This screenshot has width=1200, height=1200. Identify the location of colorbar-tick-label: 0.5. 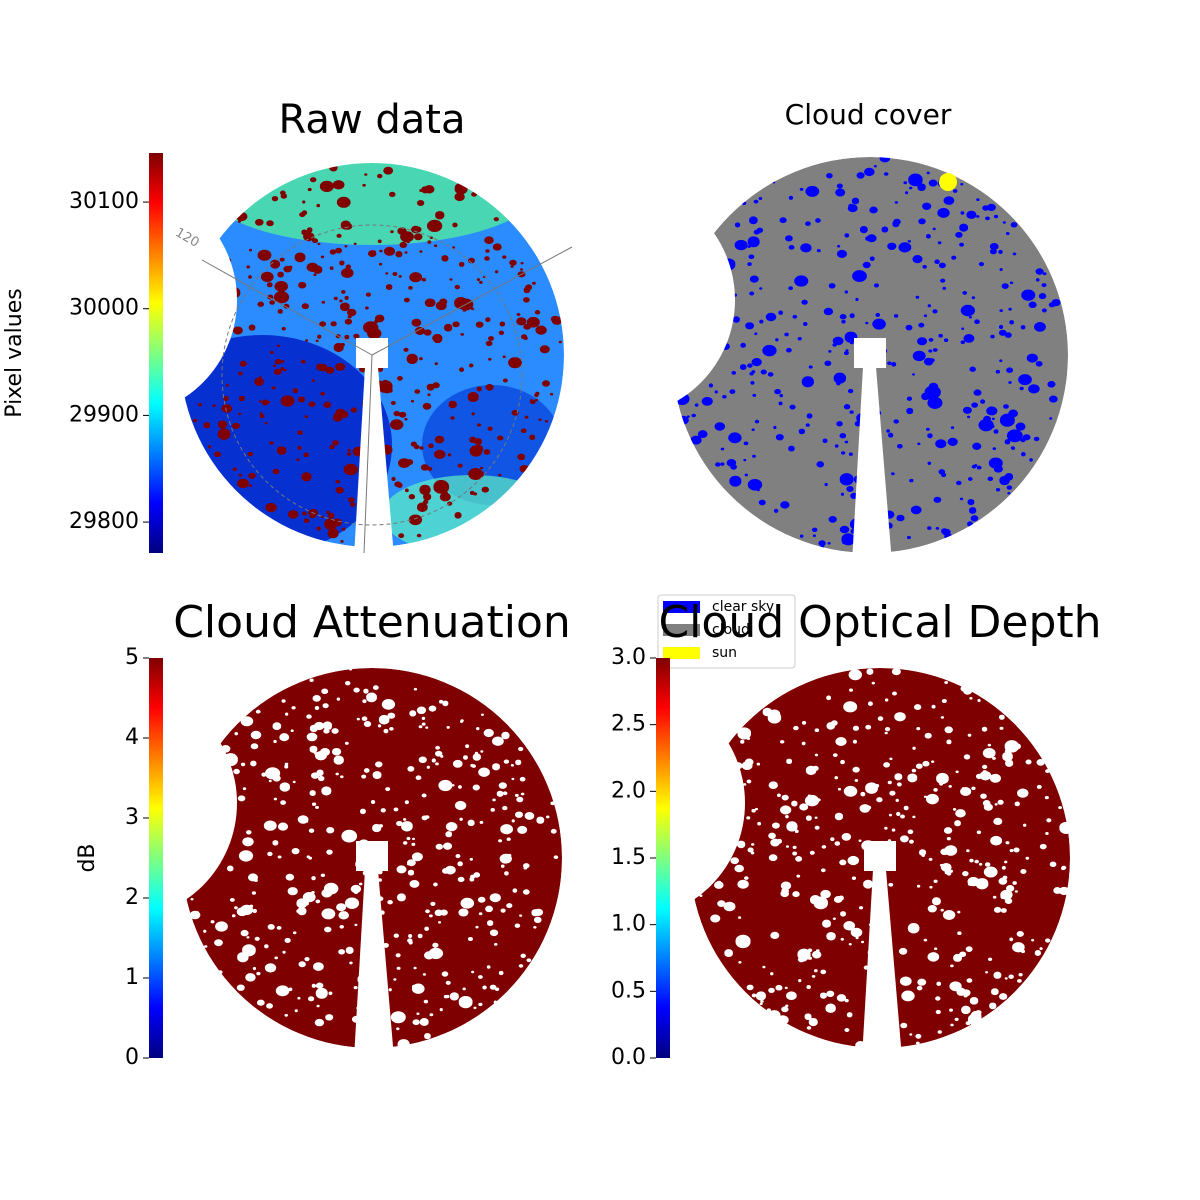
(628, 990).